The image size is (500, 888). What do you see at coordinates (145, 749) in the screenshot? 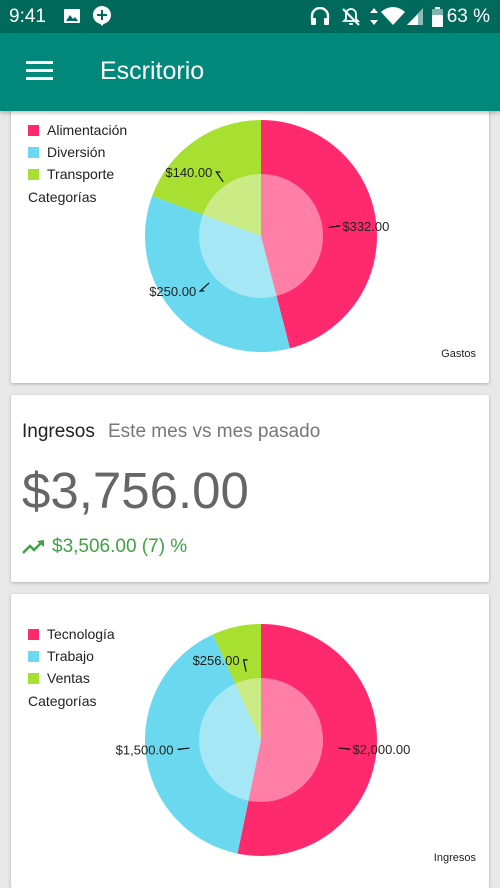
I see `slice-value-label: $1,500.00` at bounding box center [145, 749].